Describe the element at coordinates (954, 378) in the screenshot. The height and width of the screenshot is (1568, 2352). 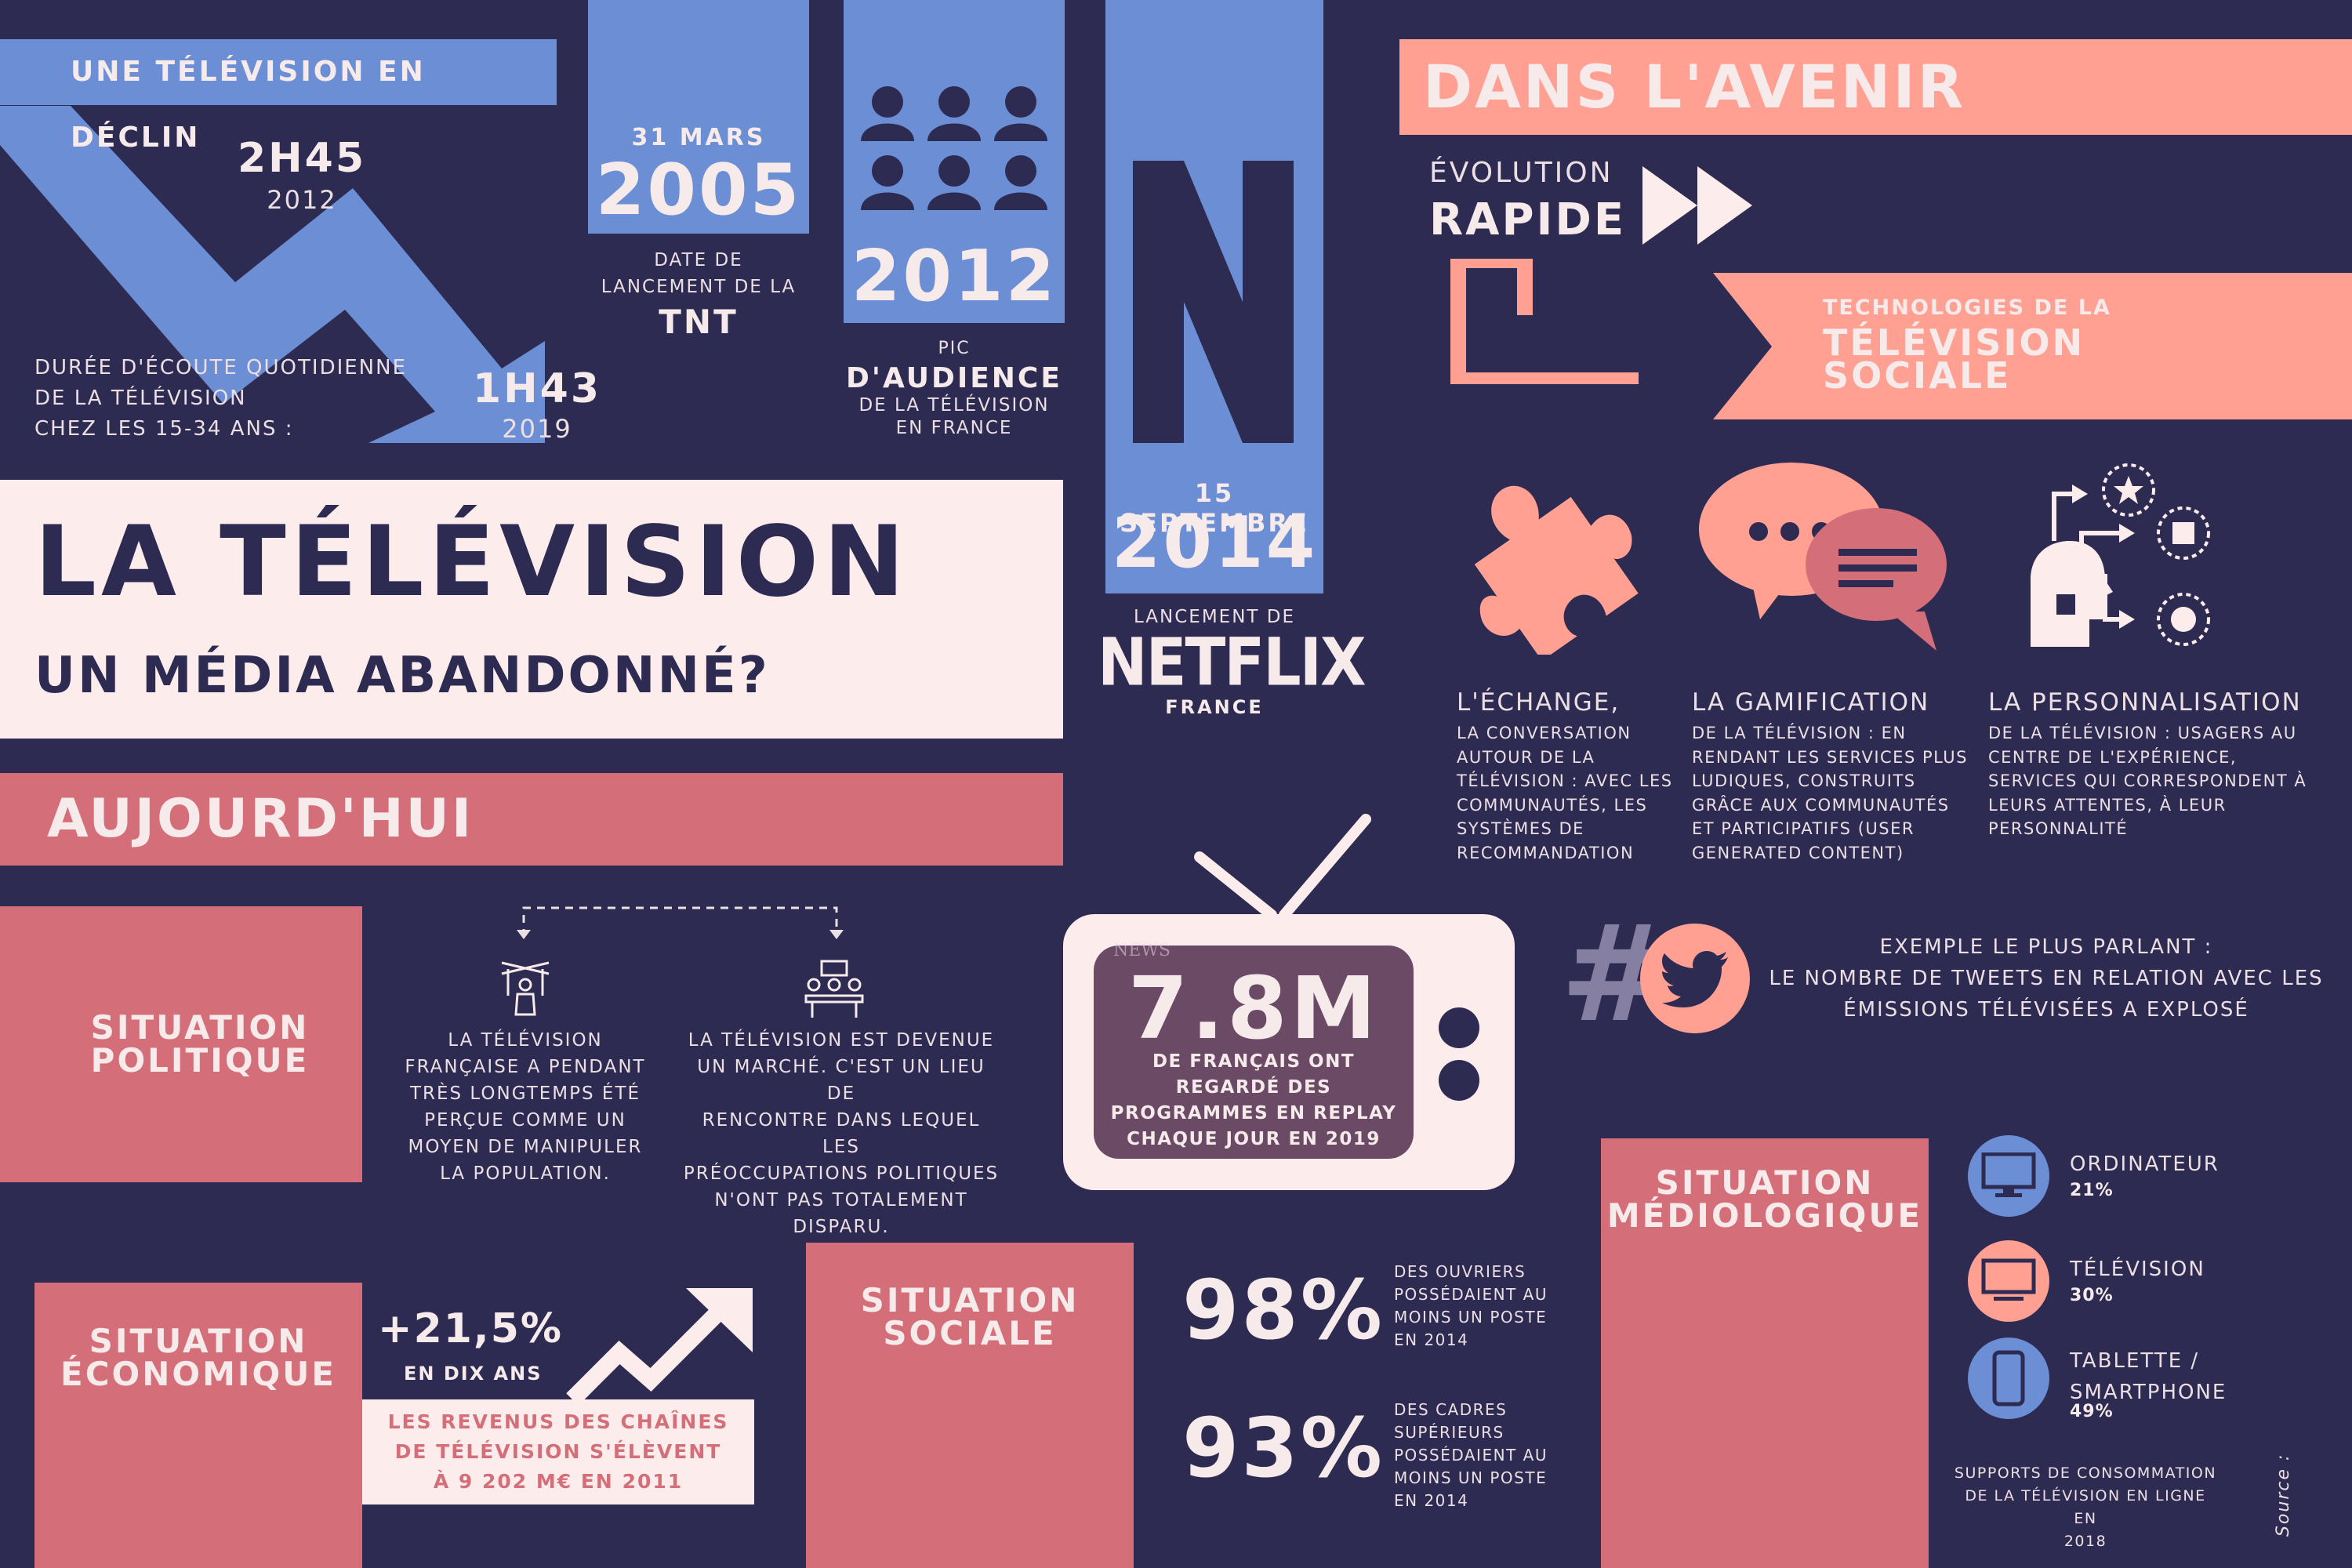
I see `peak-line2: D'AUDIENCE` at that location.